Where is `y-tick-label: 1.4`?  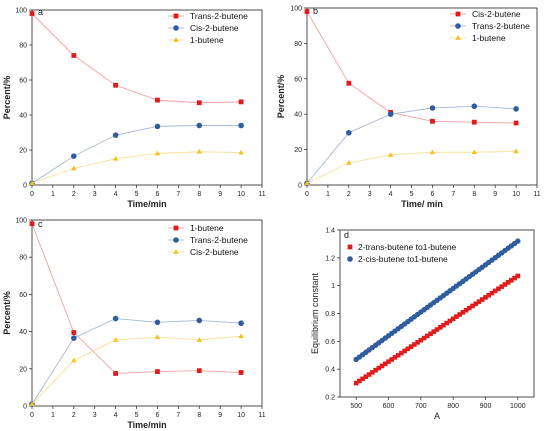 y-tick-label: 1.4 is located at coordinates (330, 231).